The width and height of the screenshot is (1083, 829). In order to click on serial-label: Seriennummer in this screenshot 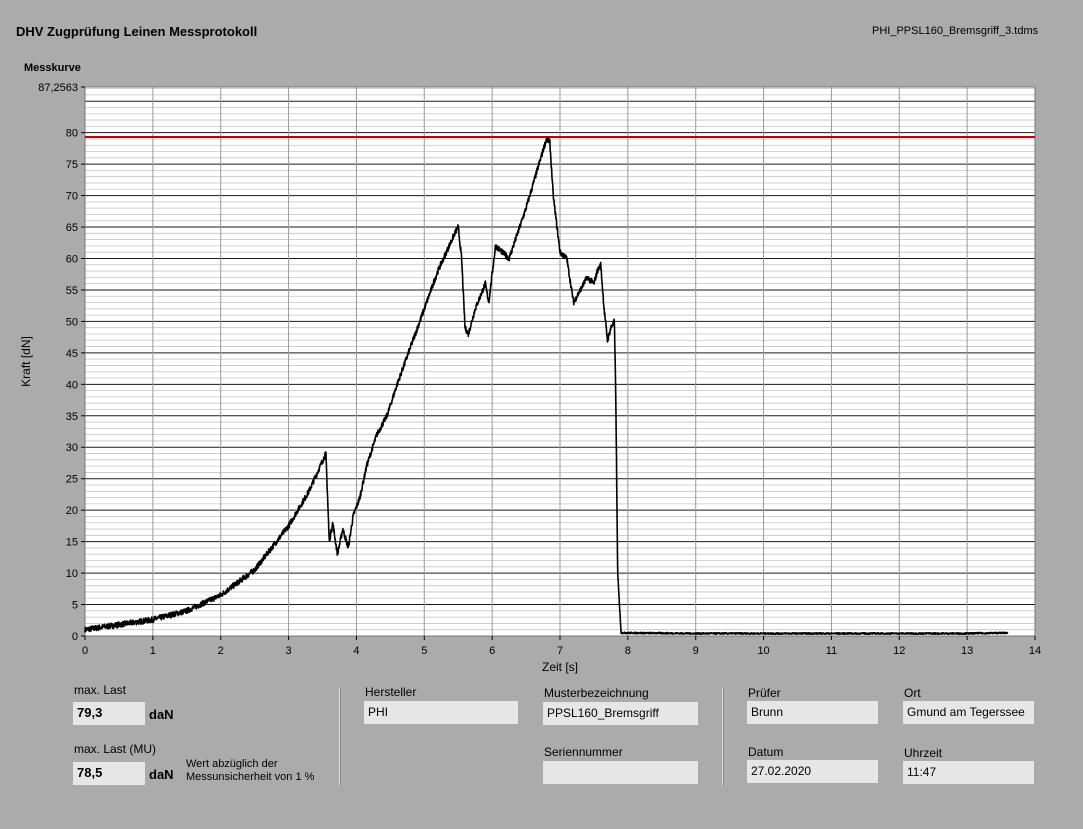, I will do `click(583, 752)`.